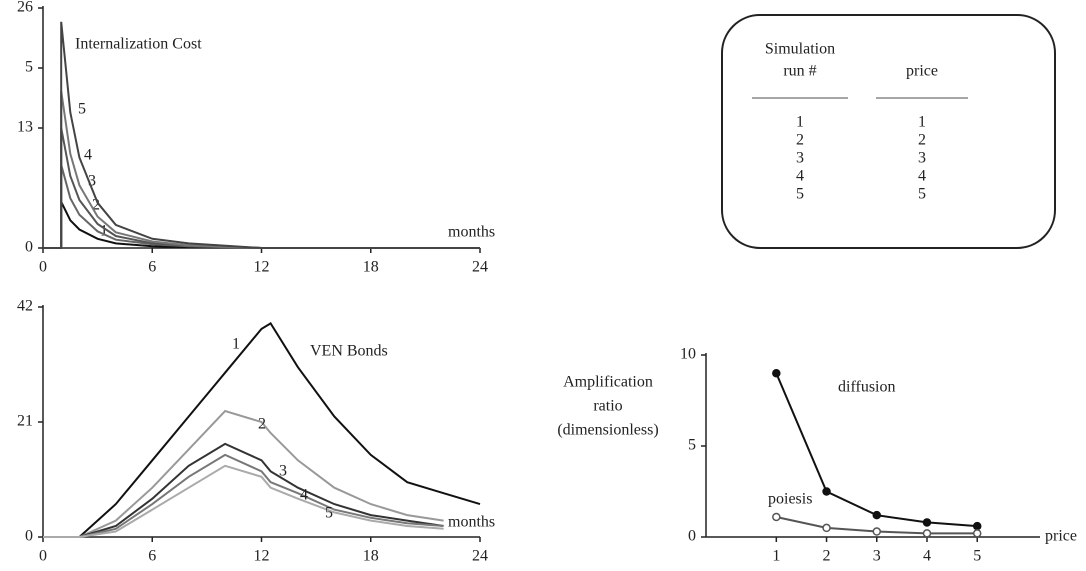 This screenshot has width=1086, height=571. I want to click on chart-title: Internalization Cost, so click(138, 44).